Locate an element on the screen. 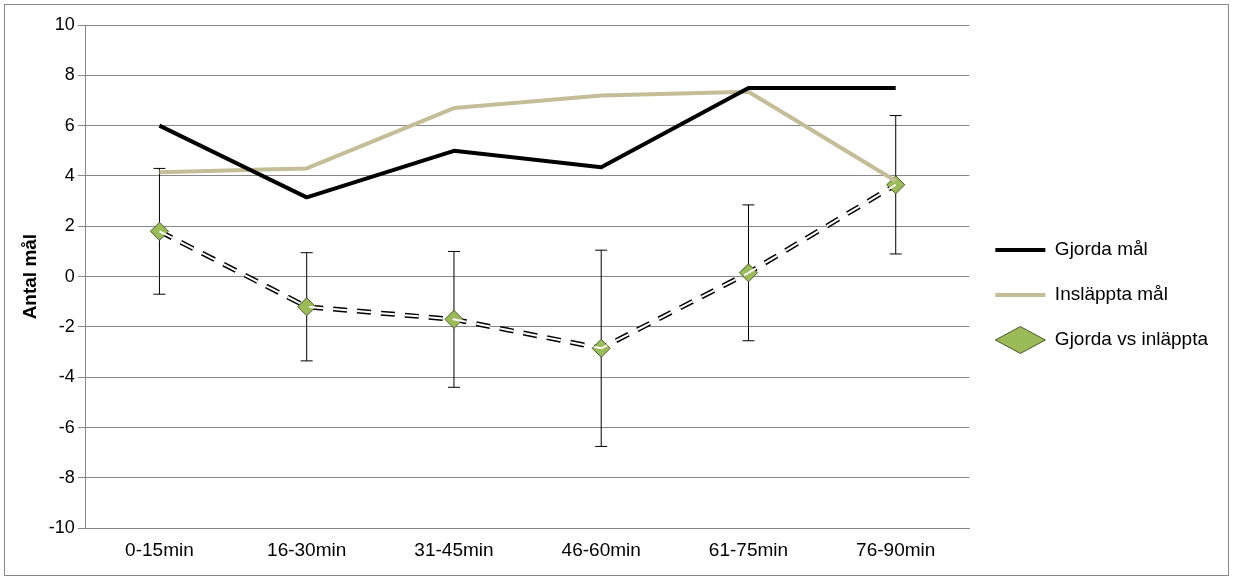 The image size is (1233, 580). legend-label: Insläppta mål is located at coordinates (1111, 294).